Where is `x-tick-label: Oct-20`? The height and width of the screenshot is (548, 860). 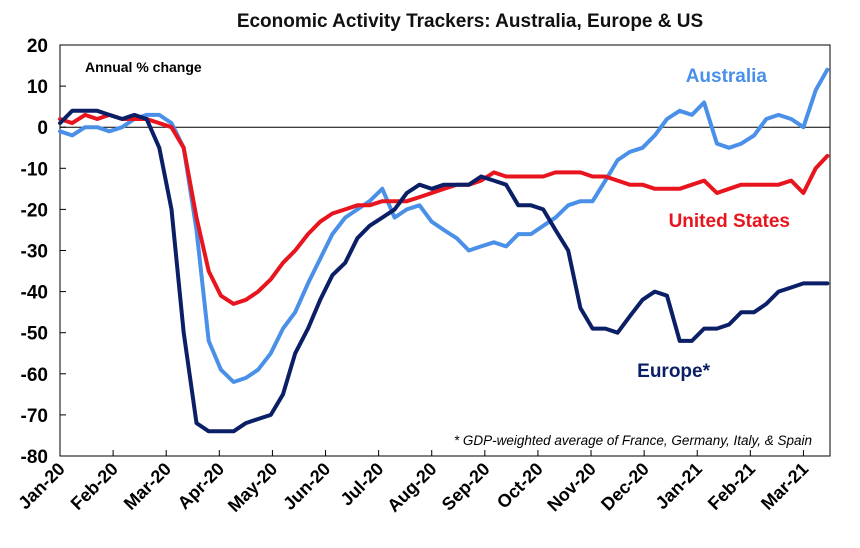
x-tick-label: Oct-20 is located at coordinates (520, 486).